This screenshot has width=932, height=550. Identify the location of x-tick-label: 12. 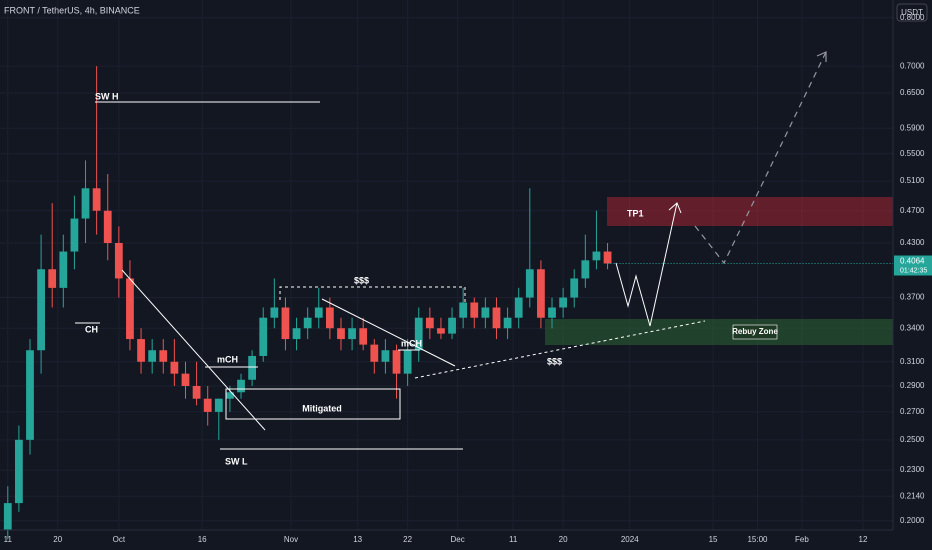
(863, 539).